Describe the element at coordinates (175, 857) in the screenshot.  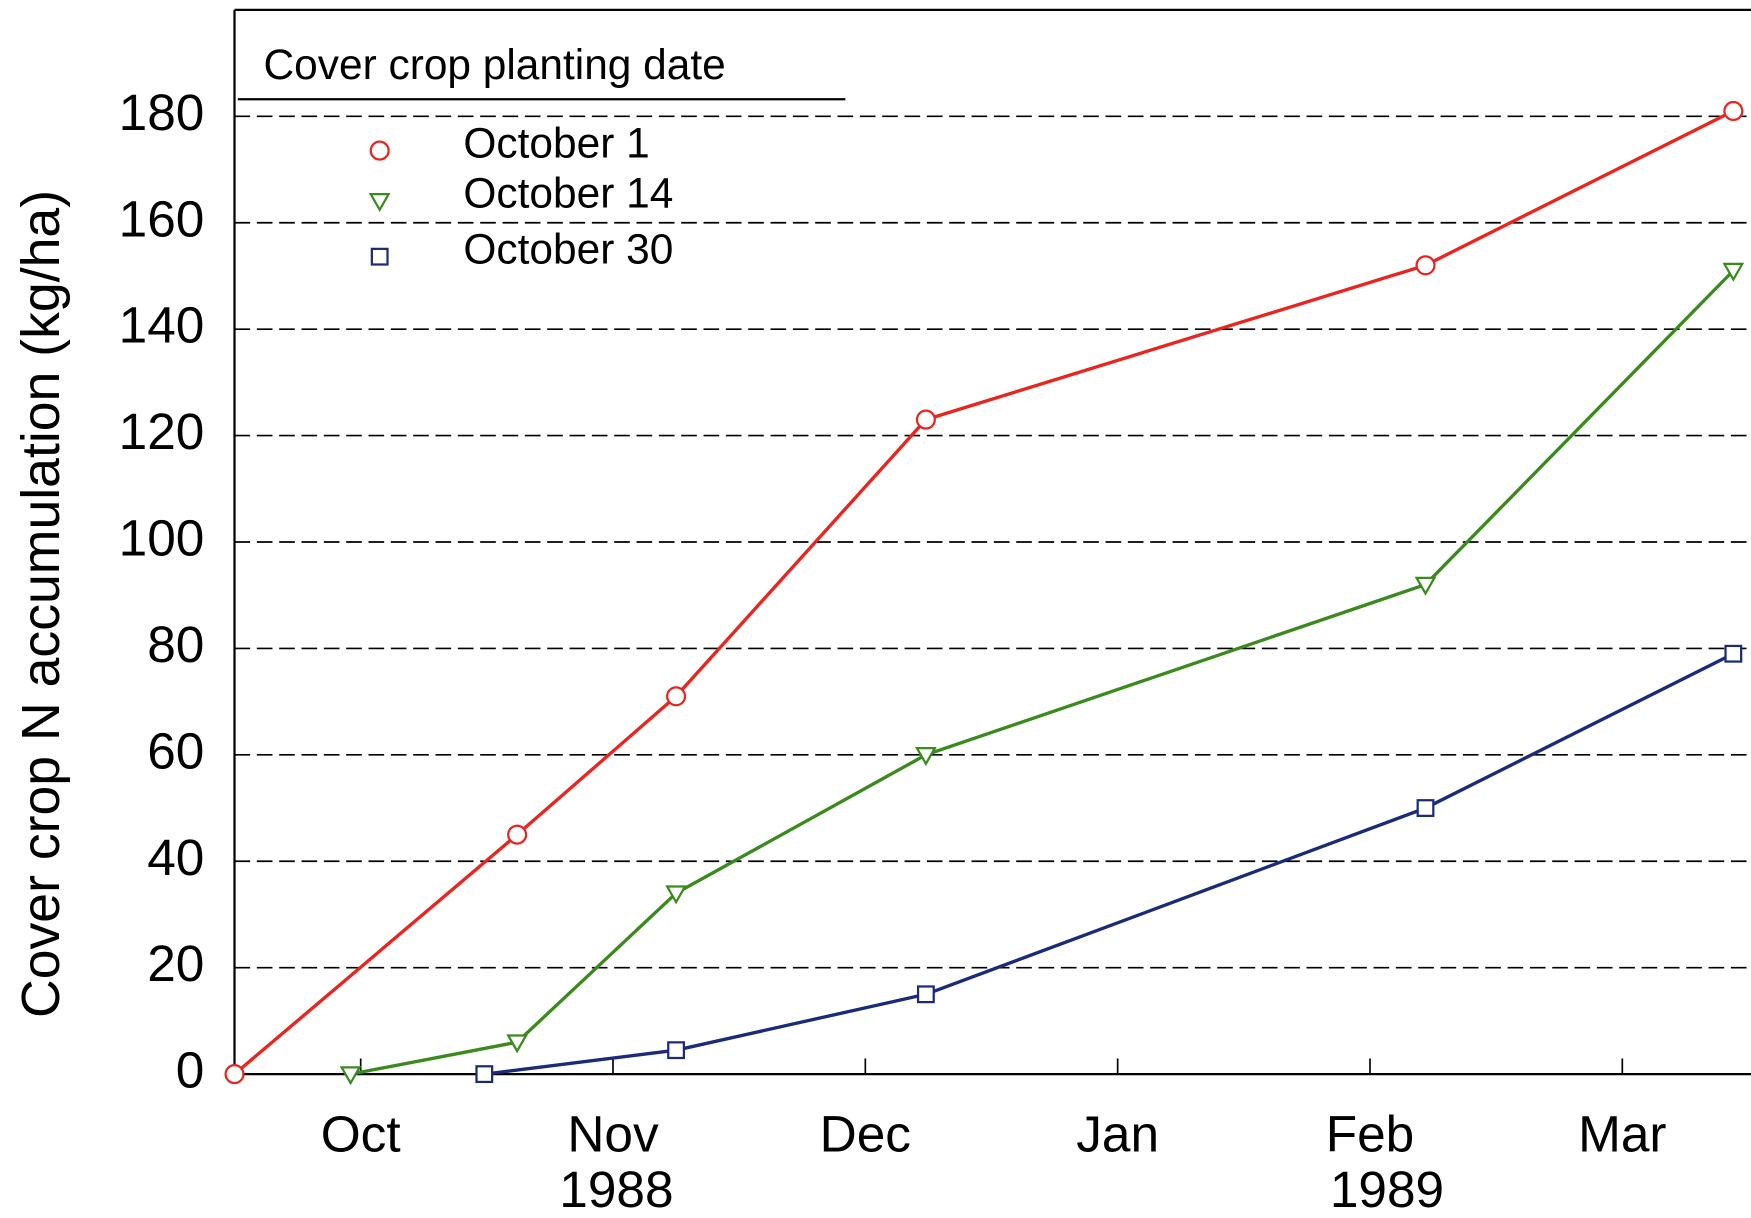
I see `y-tick-label: 40` at that location.